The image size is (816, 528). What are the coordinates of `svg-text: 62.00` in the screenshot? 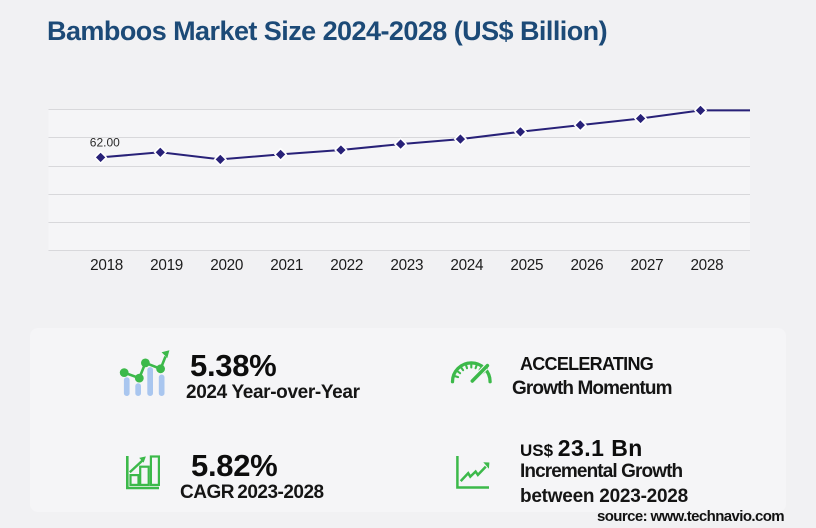 It's located at (105, 143).